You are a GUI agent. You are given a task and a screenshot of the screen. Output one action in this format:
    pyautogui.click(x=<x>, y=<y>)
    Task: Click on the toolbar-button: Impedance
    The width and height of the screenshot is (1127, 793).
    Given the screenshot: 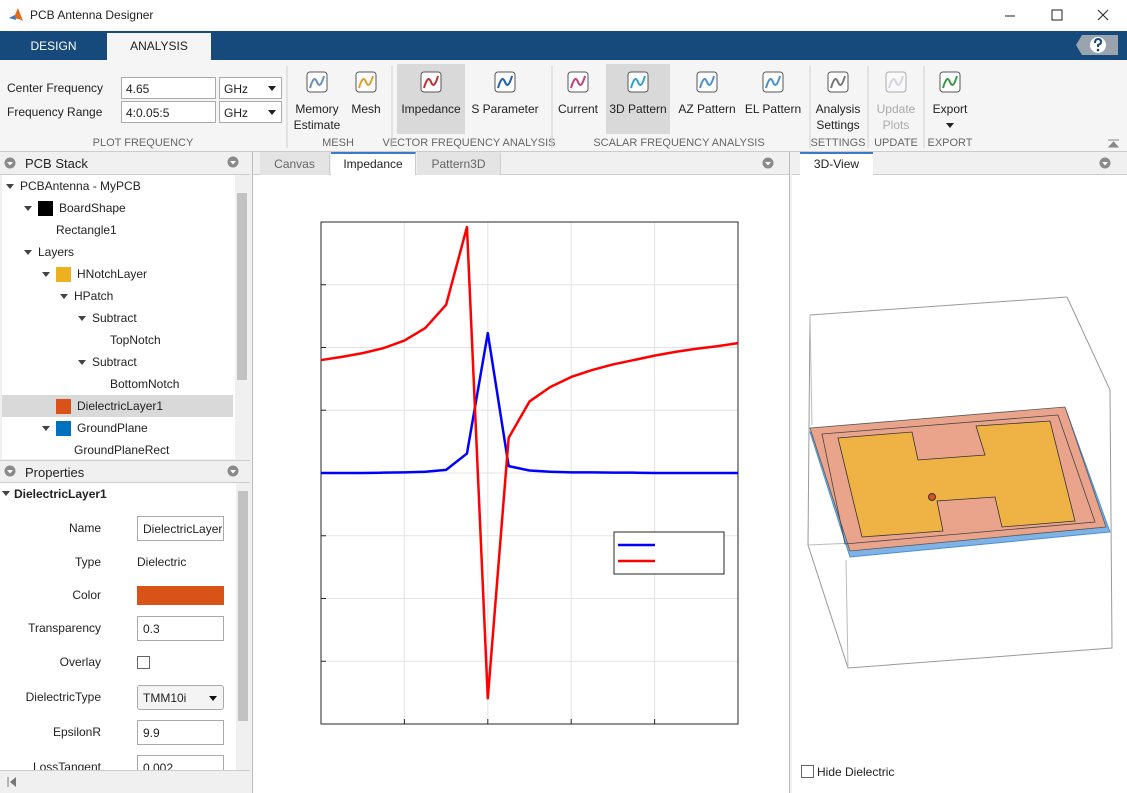 What is the action you would take?
    pyautogui.click(x=431, y=99)
    